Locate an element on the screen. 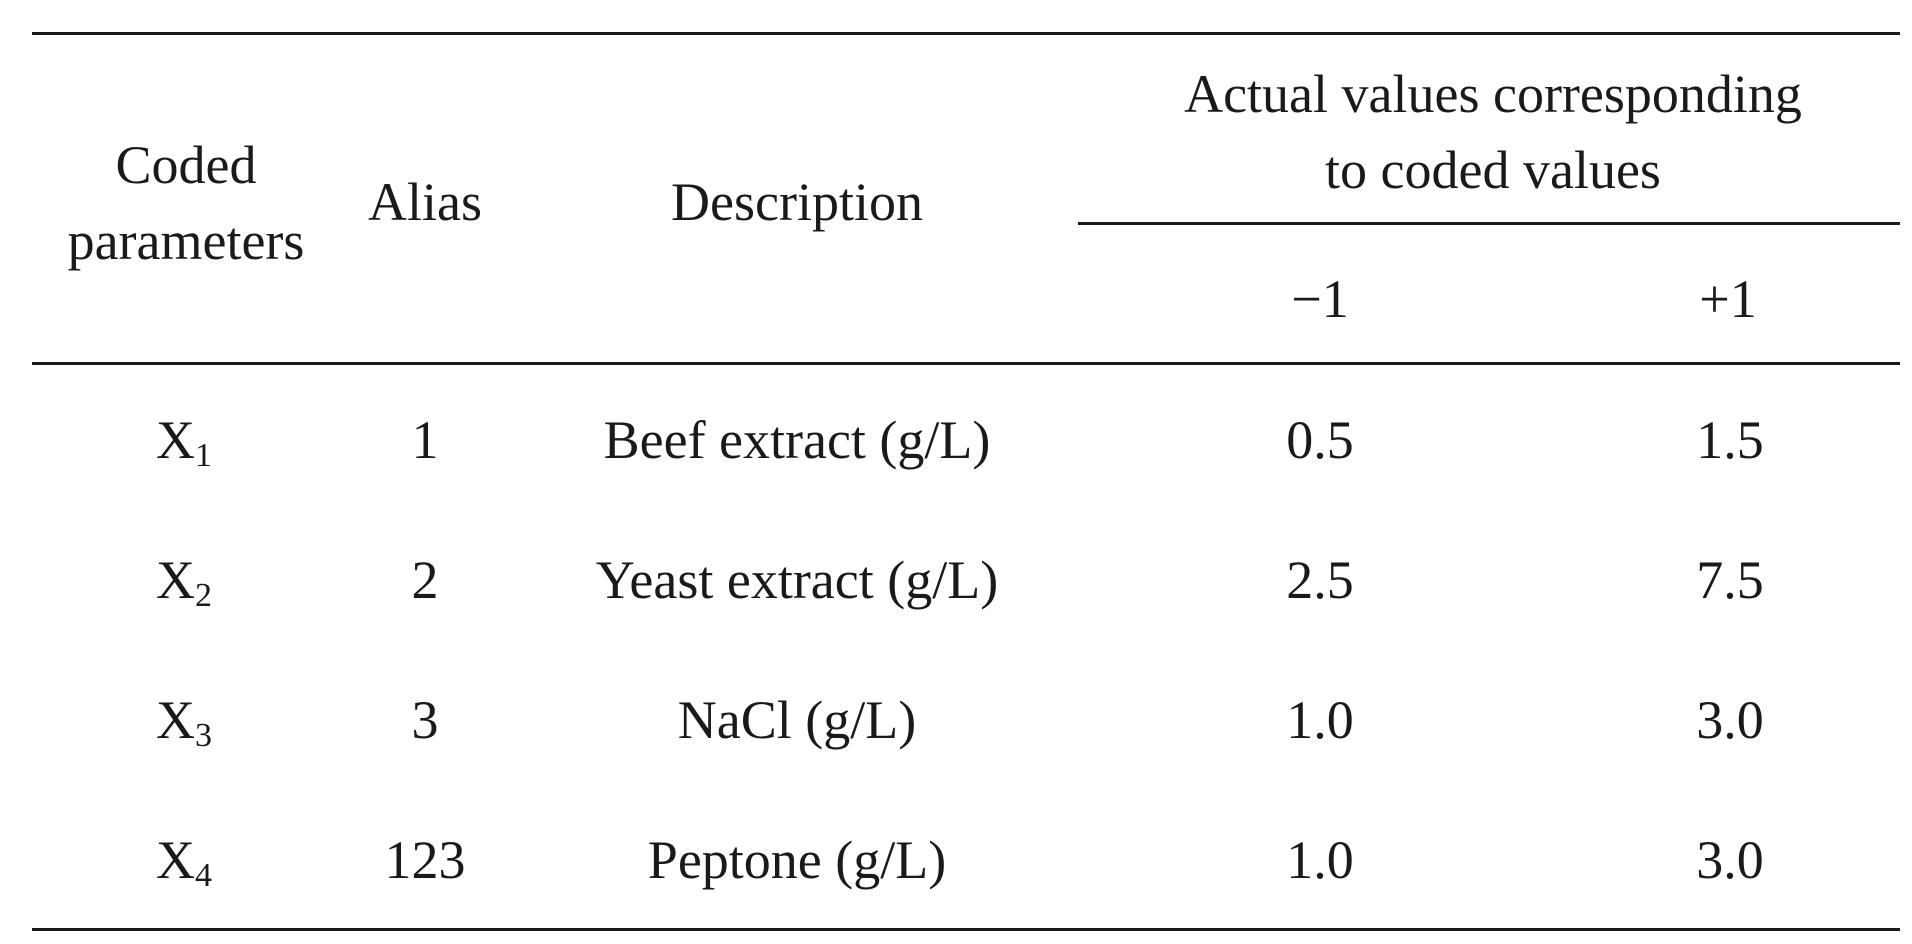 Image resolution: width=1912 pixels, height=944 pixels. table-row-2-description: Yeast extract (g/L) is located at coordinates (797, 580).